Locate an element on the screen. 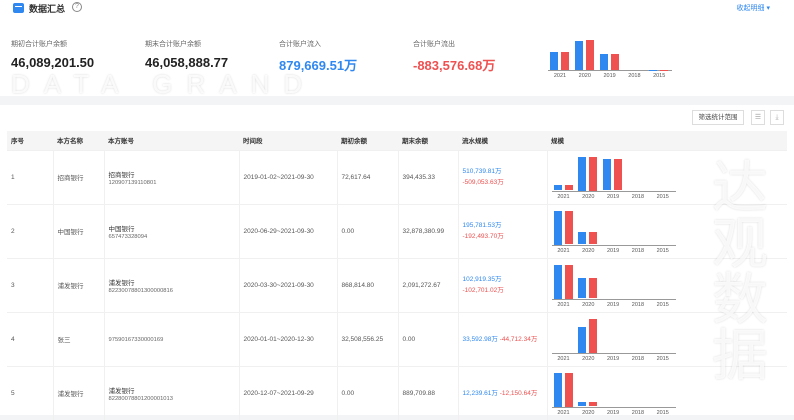 Image resolution: width=794 pixels, height=420 pixels. download-icon: ⤓ is located at coordinates (777, 117).